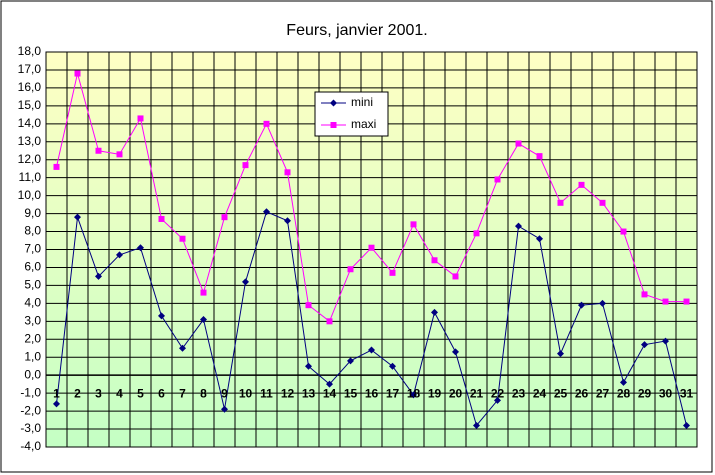 The image size is (715, 475). What do you see at coordinates (561, 393) in the screenshot?
I see `x-tick-label: 25` at bounding box center [561, 393].